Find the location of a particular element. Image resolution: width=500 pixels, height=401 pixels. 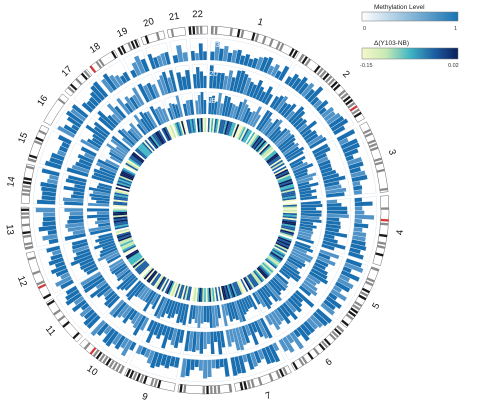

legend-methylation-colorbar is located at coordinates (410, 16).